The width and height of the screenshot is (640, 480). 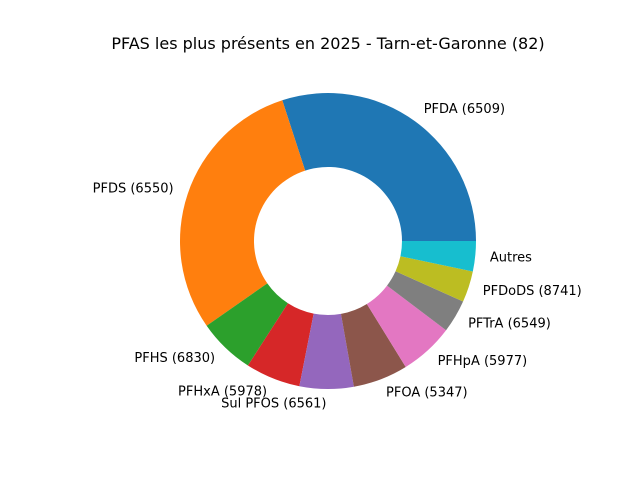 What do you see at coordinates (532, 291) in the screenshot?
I see `slice-label-8: PFDoDS (8741)` at bounding box center [532, 291].